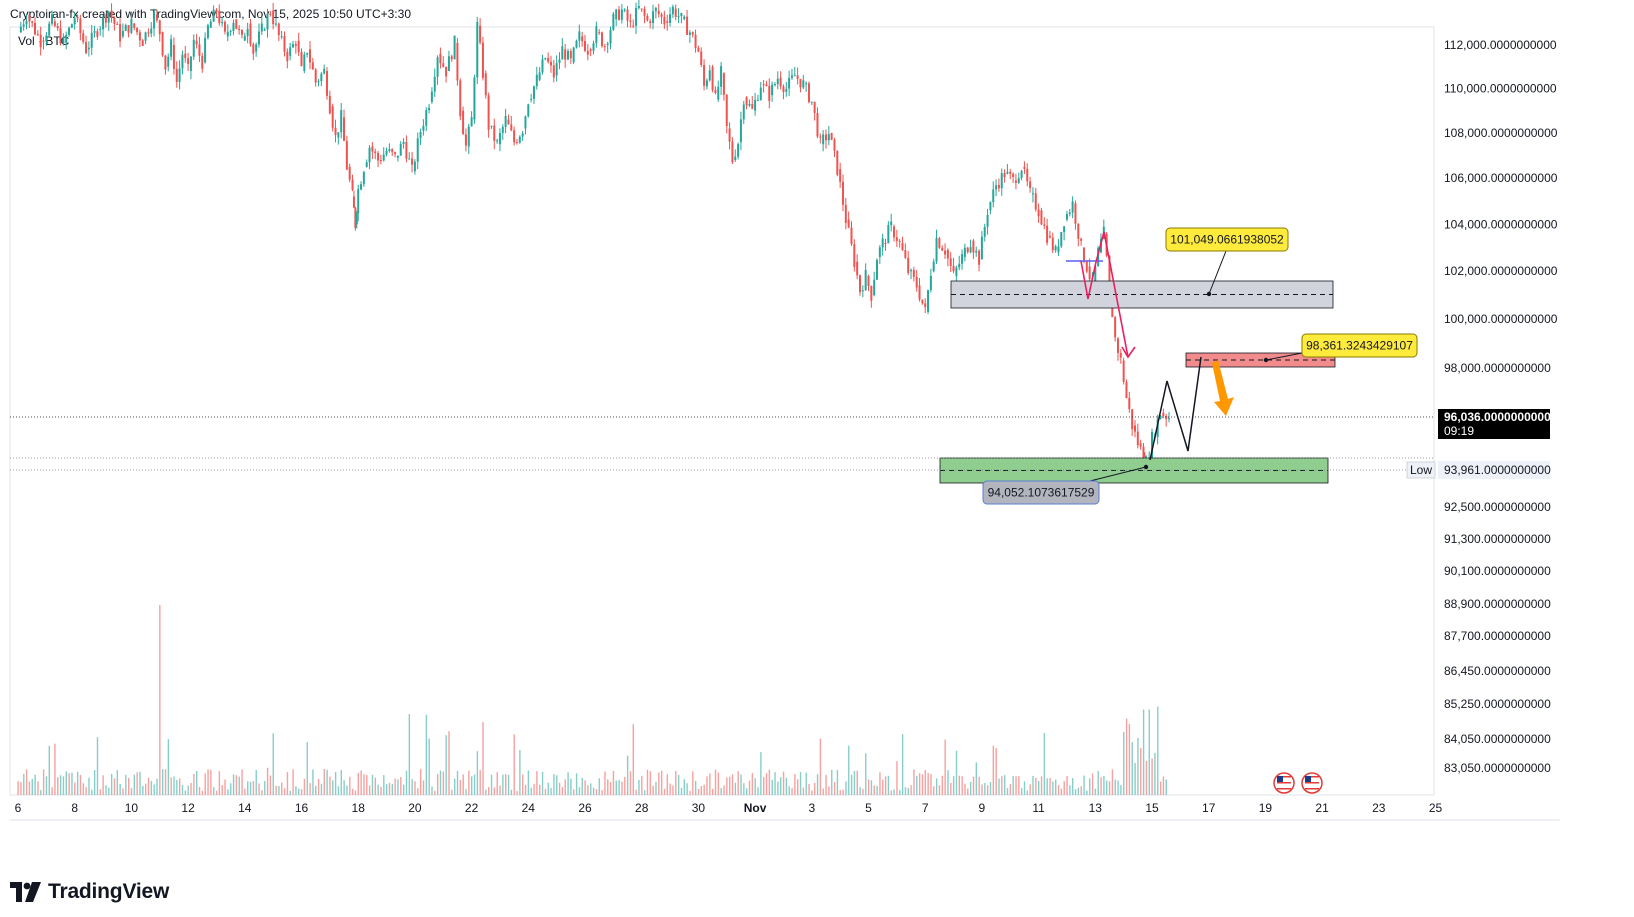  I want to click on price-tick-label: 91,300.0000000000, so click(1497, 539).